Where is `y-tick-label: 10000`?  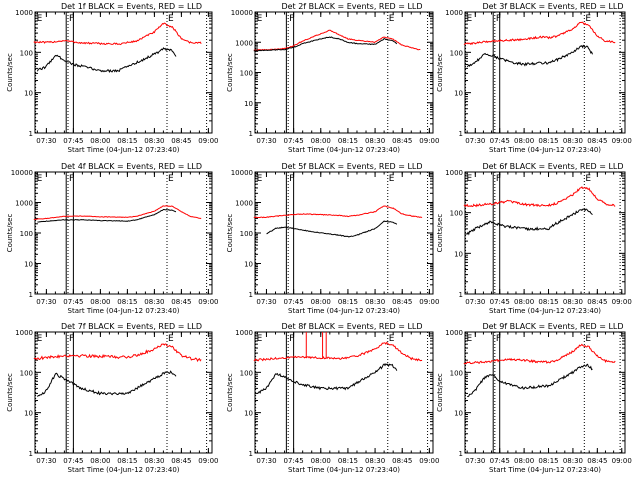
y-tick-label: 10000 is located at coordinates (242, 173).